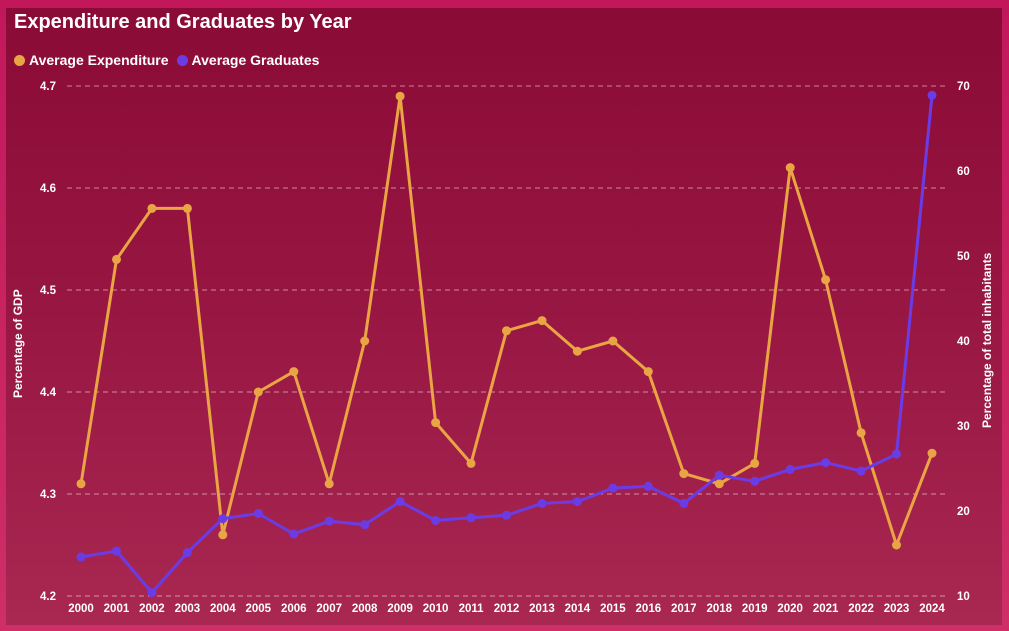 This screenshot has height=631, width=1009. I want to click on y2-tick-label: 70, so click(963, 87).